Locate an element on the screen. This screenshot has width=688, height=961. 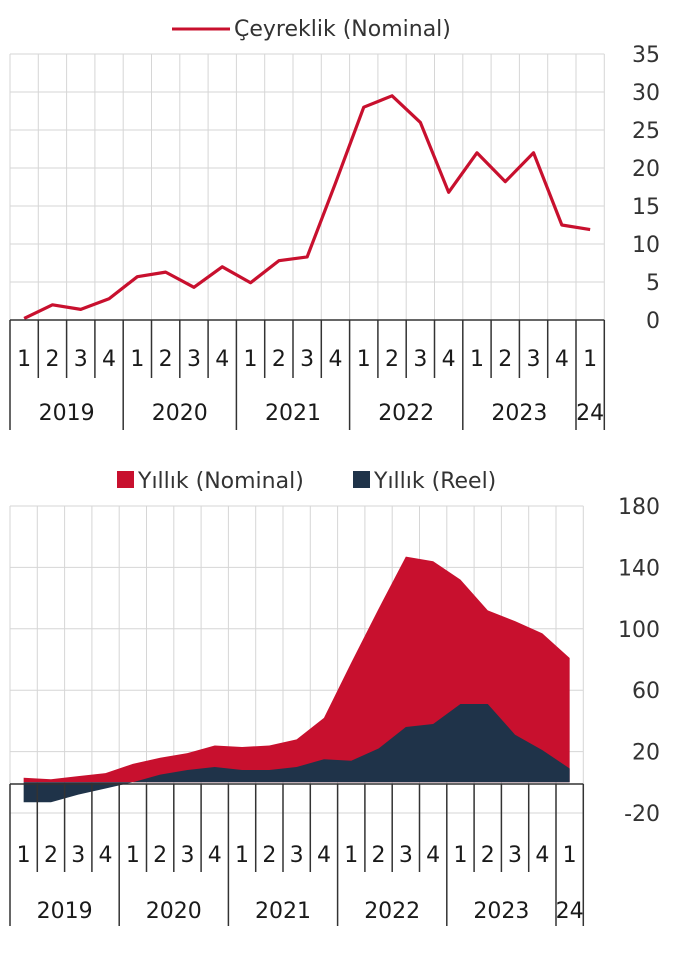
y-tick-label: 25 is located at coordinates (646, 131).